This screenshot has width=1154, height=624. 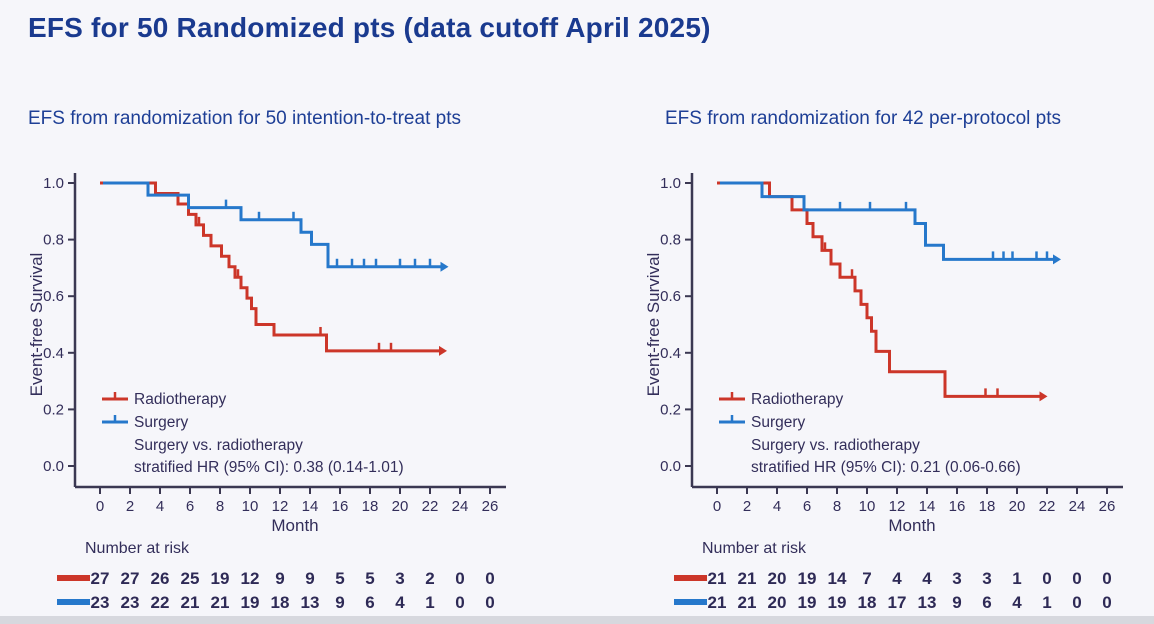 I want to click on curve-radiotherapy, so click(x=878, y=289).